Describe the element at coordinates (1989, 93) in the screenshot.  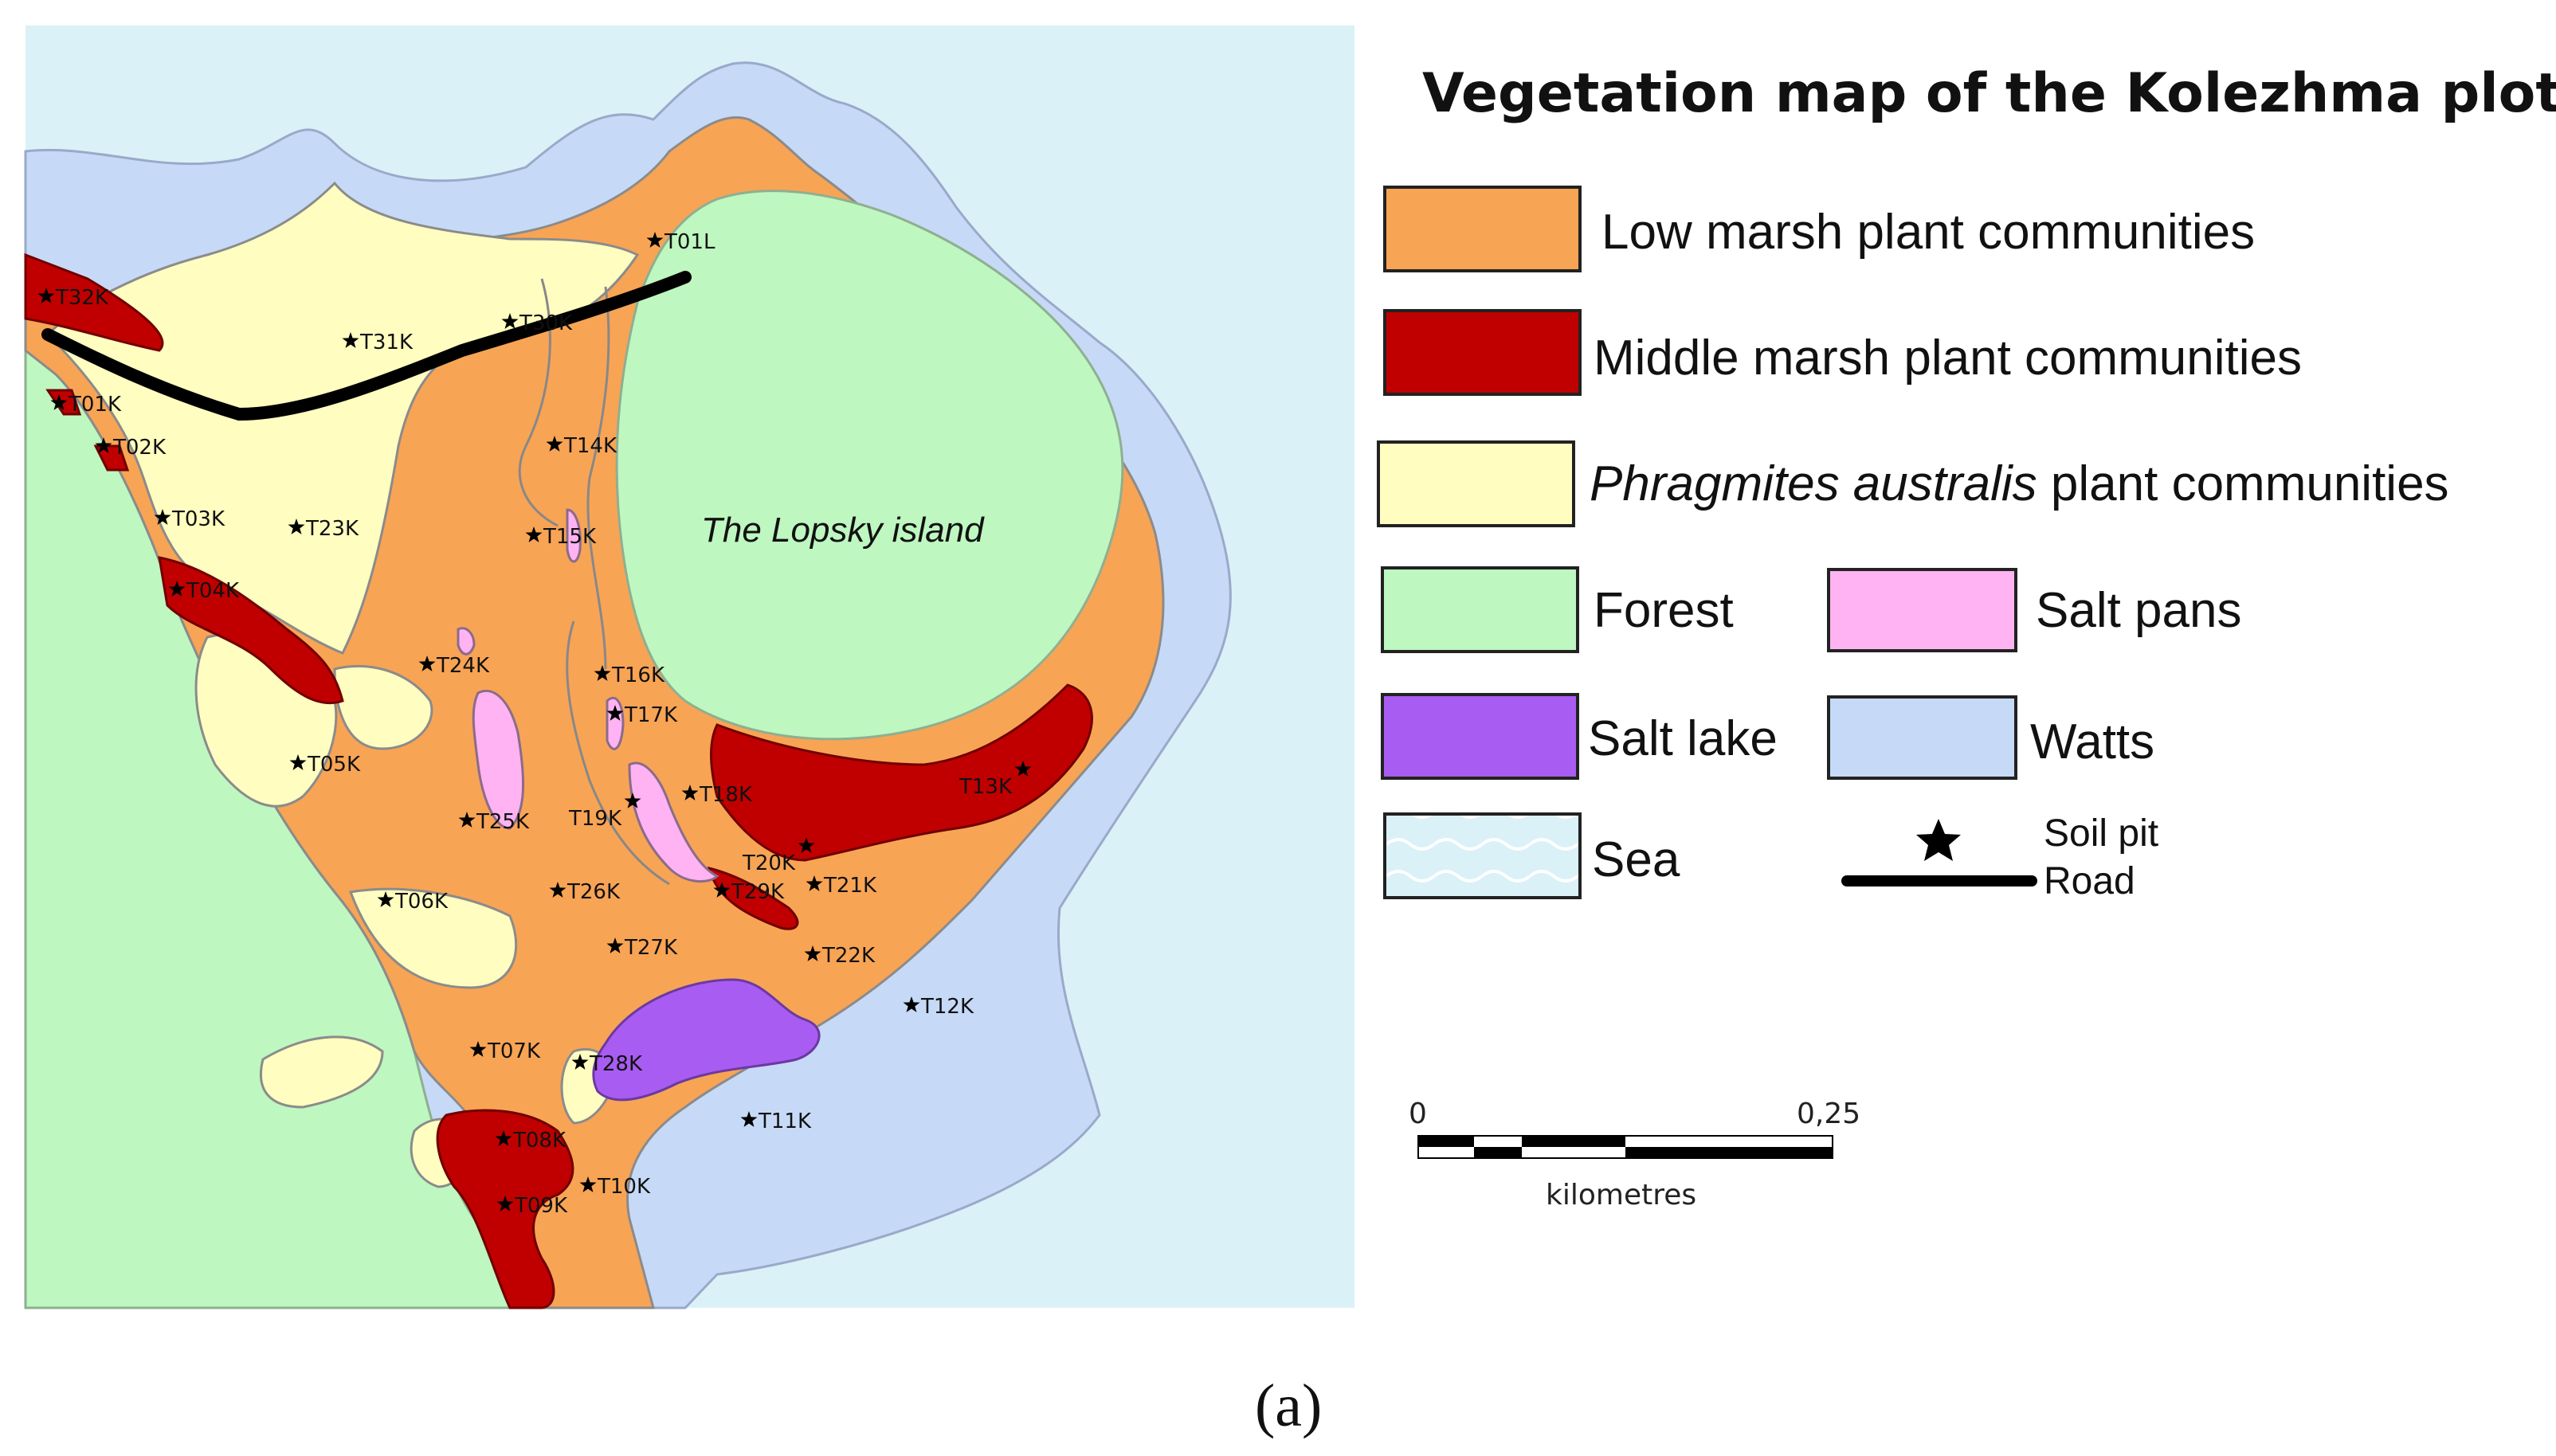
I see `legend-title: Vegetation map of the Kolezhma plot` at that location.